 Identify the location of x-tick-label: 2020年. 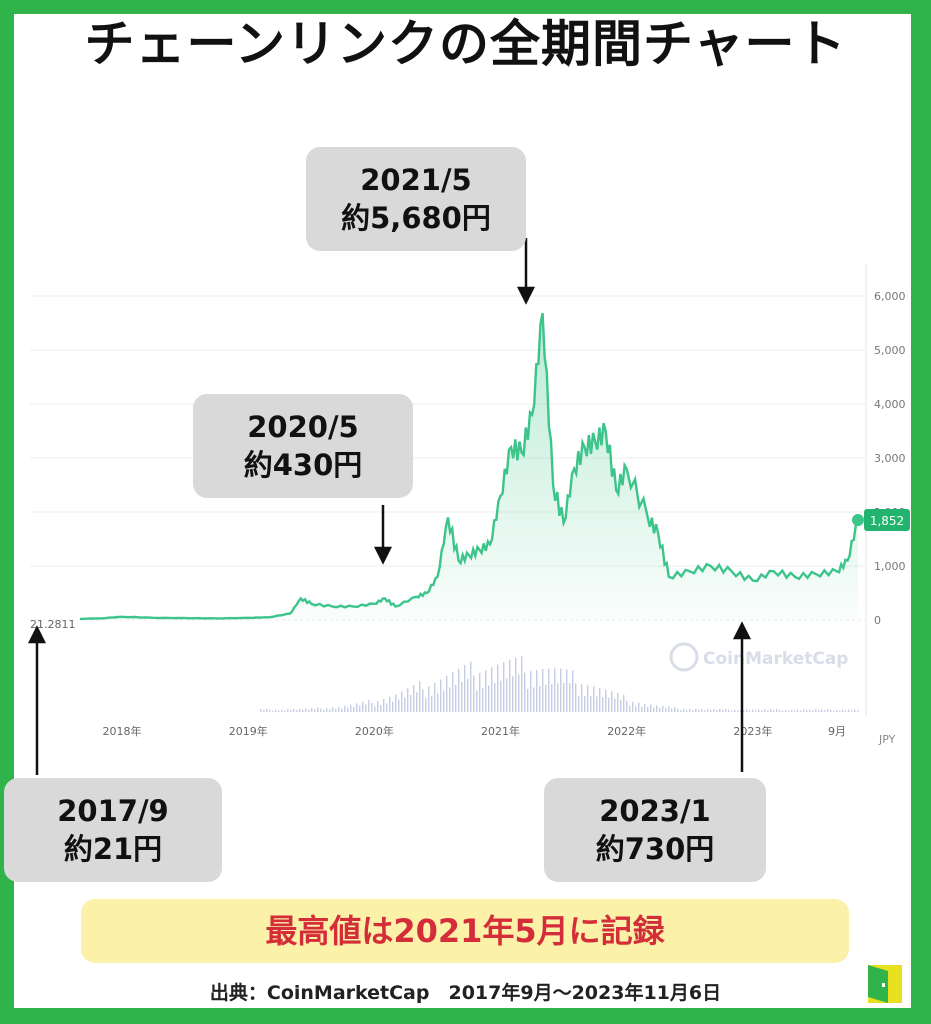
(374, 731).